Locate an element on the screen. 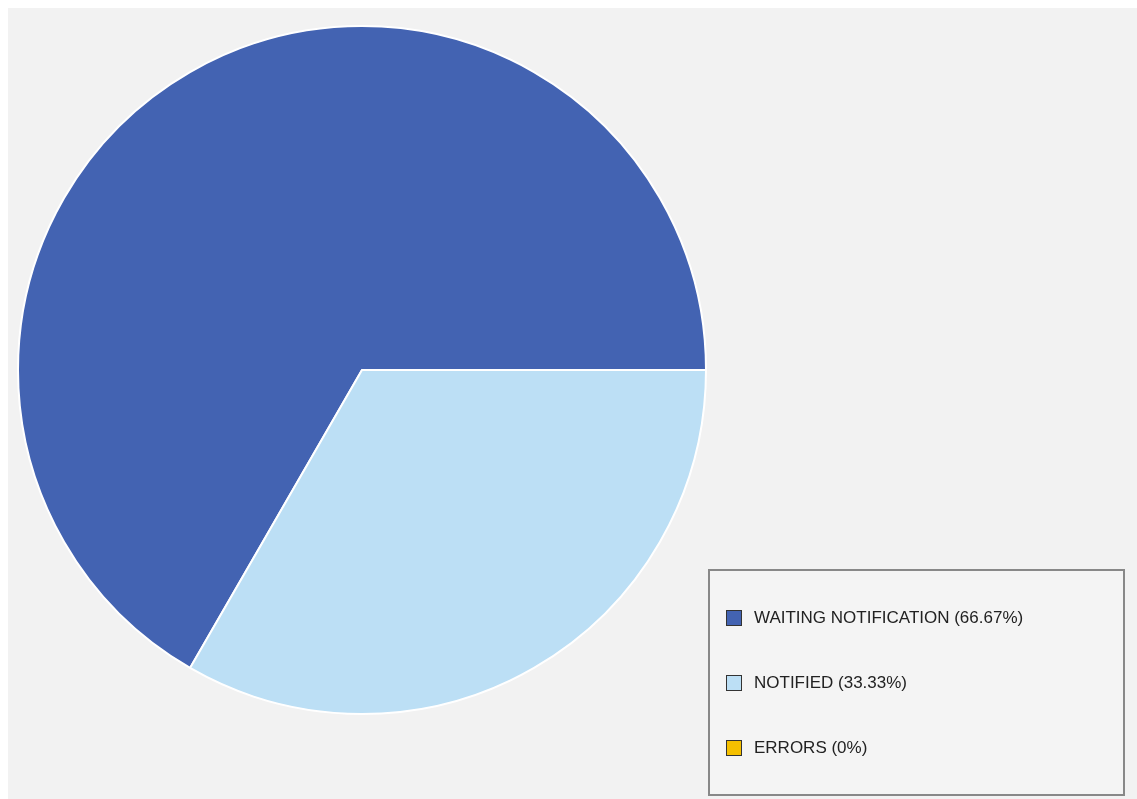 Image resolution: width=1137 pixels, height=799 pixels. legend-label: ERRORS (0%) is located at coordinates (811, 747).